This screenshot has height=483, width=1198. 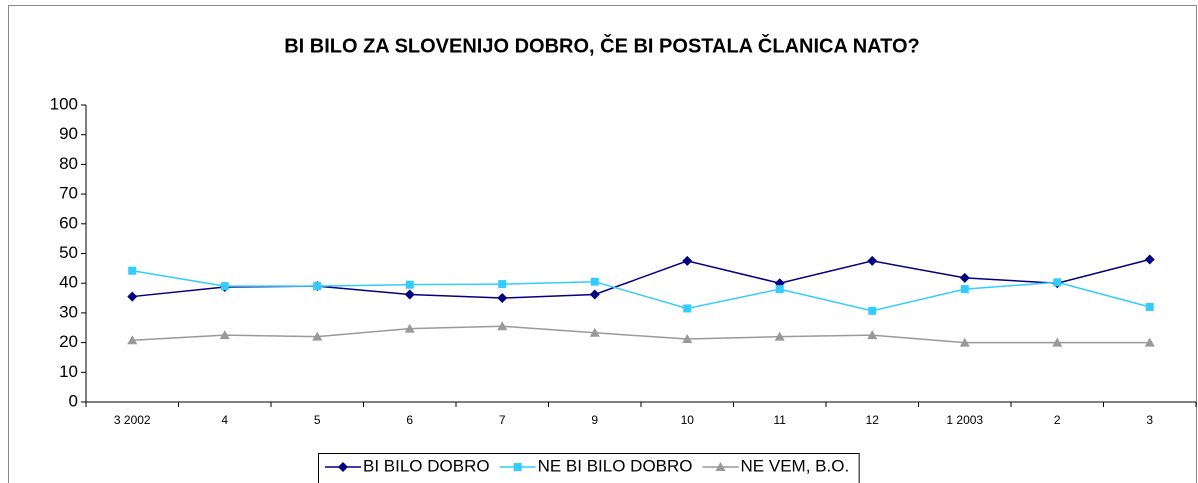 What do you see at coordinates (68, 163) in the screenshot?
I see `y-tick-label: 80` at bounding box center [68, 163].